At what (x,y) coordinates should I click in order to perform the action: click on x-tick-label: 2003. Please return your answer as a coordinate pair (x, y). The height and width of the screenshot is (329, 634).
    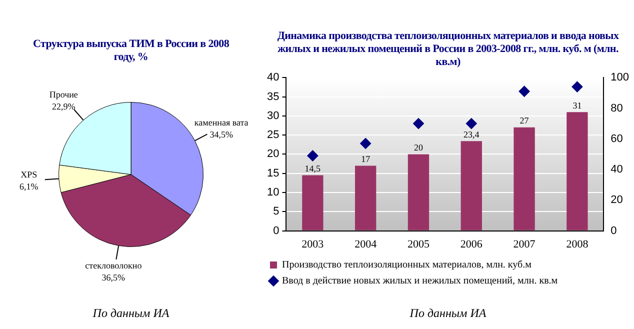
    Looking at the image, I should click on (313, 244).